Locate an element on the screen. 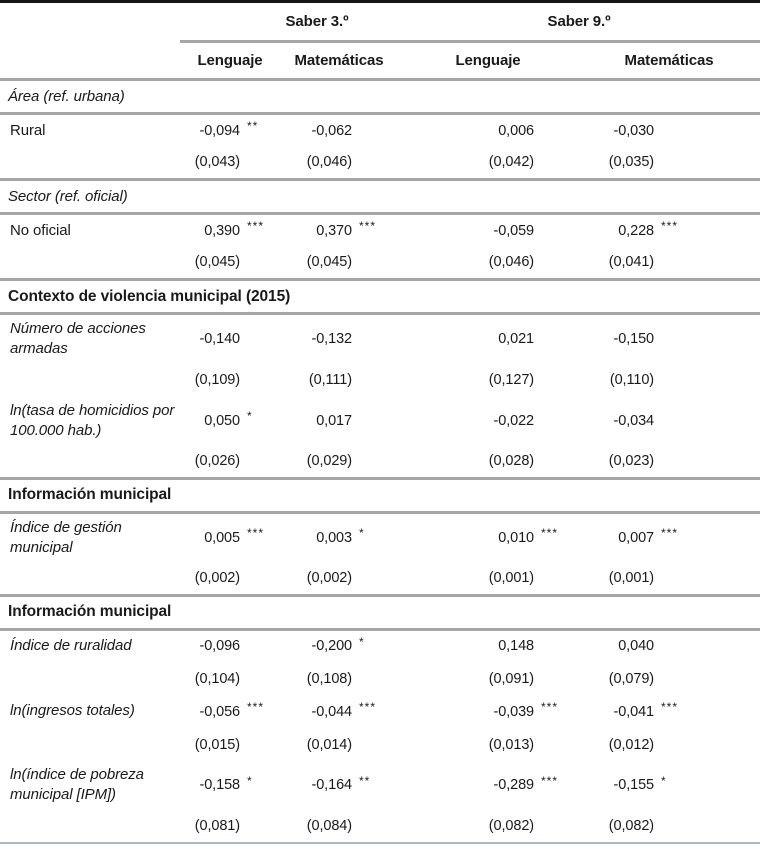  coefficient-value: 0,003 is located at coordinates (334, 537).